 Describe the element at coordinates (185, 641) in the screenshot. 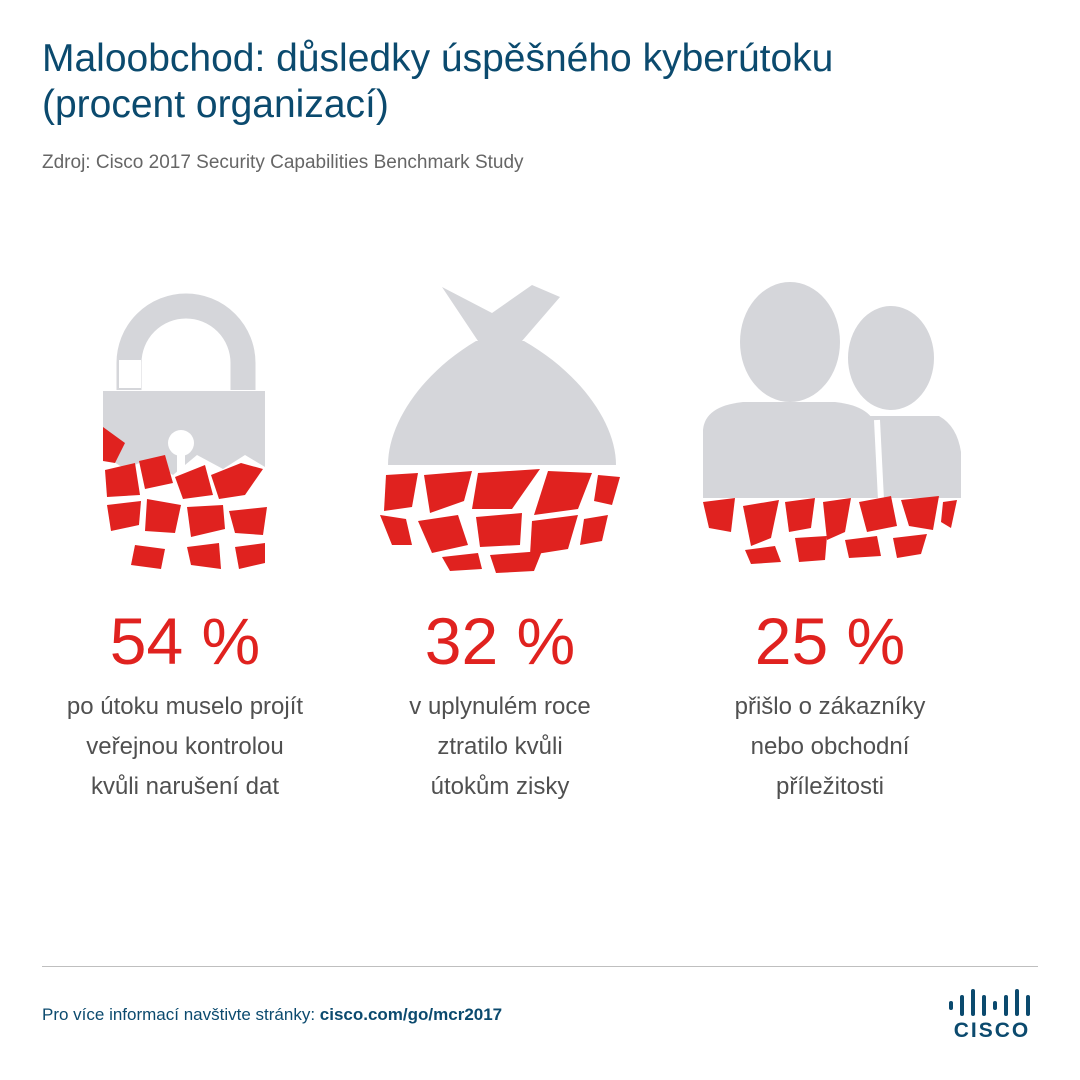

I see `stat-value: 54 %` at that location.